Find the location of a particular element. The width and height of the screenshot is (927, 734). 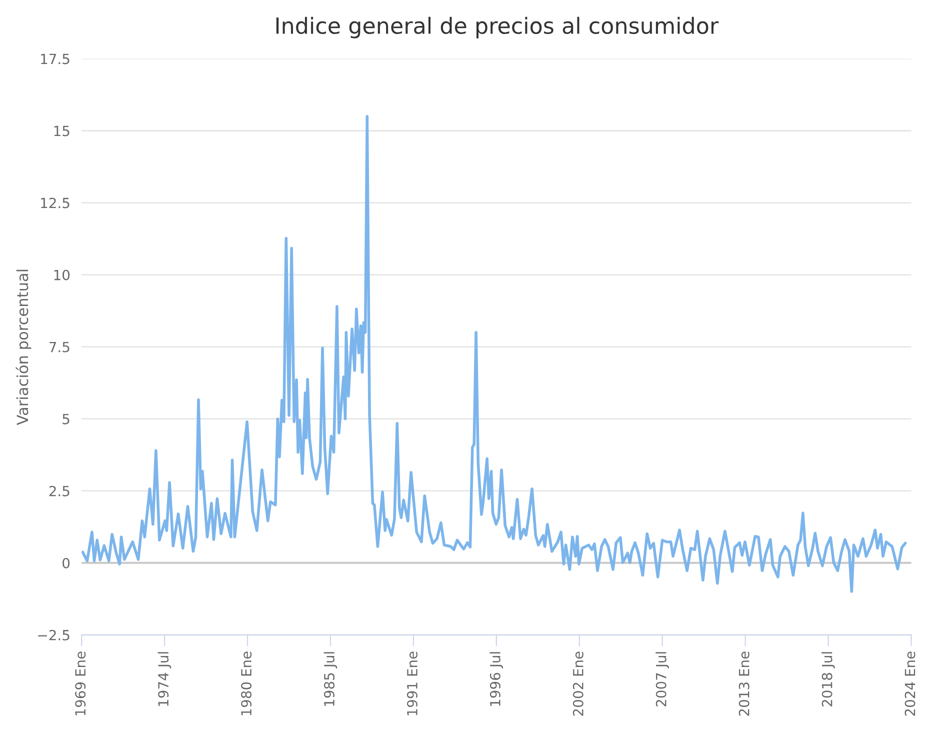

x-tick-label: 2018 Jul is located at coordinates (828, 679).